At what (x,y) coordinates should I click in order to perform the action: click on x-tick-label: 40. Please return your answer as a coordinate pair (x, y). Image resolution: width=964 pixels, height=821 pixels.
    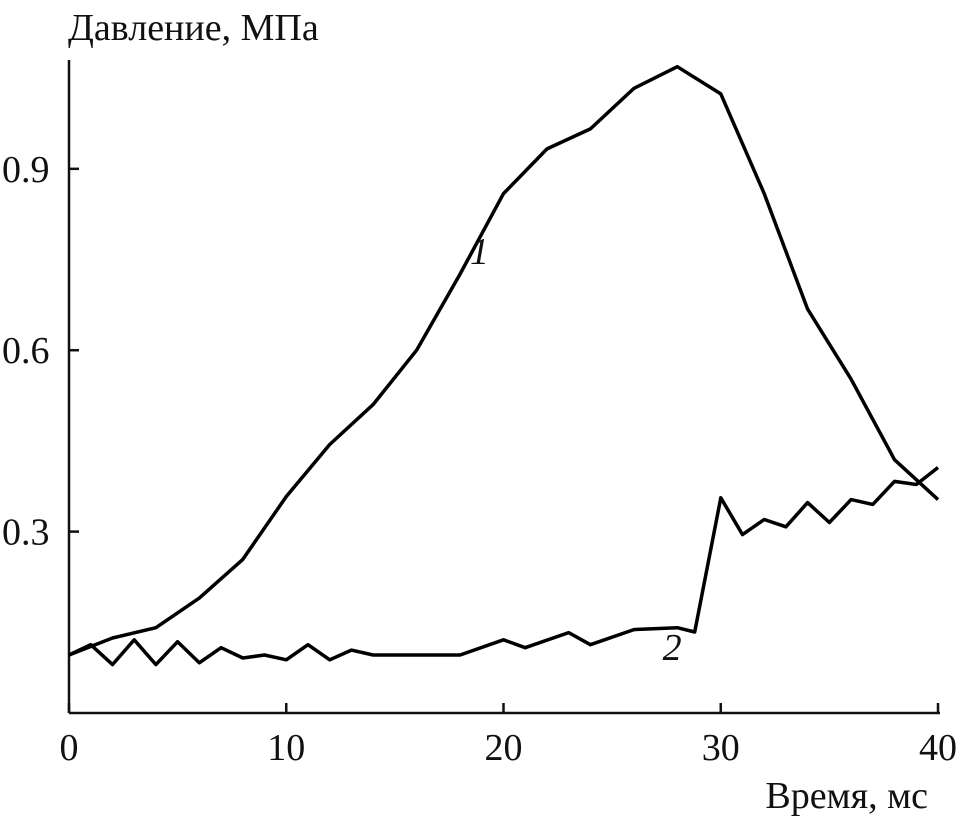
    Looking at the image, I should click on (938, 748).